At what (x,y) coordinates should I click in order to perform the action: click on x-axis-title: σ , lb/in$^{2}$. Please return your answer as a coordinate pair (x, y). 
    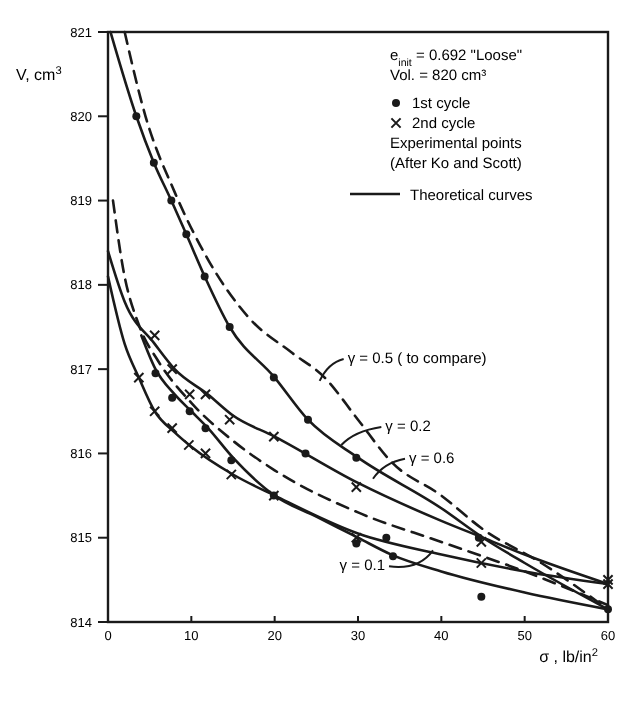
    Looking at the image, I should click on (568, 657).